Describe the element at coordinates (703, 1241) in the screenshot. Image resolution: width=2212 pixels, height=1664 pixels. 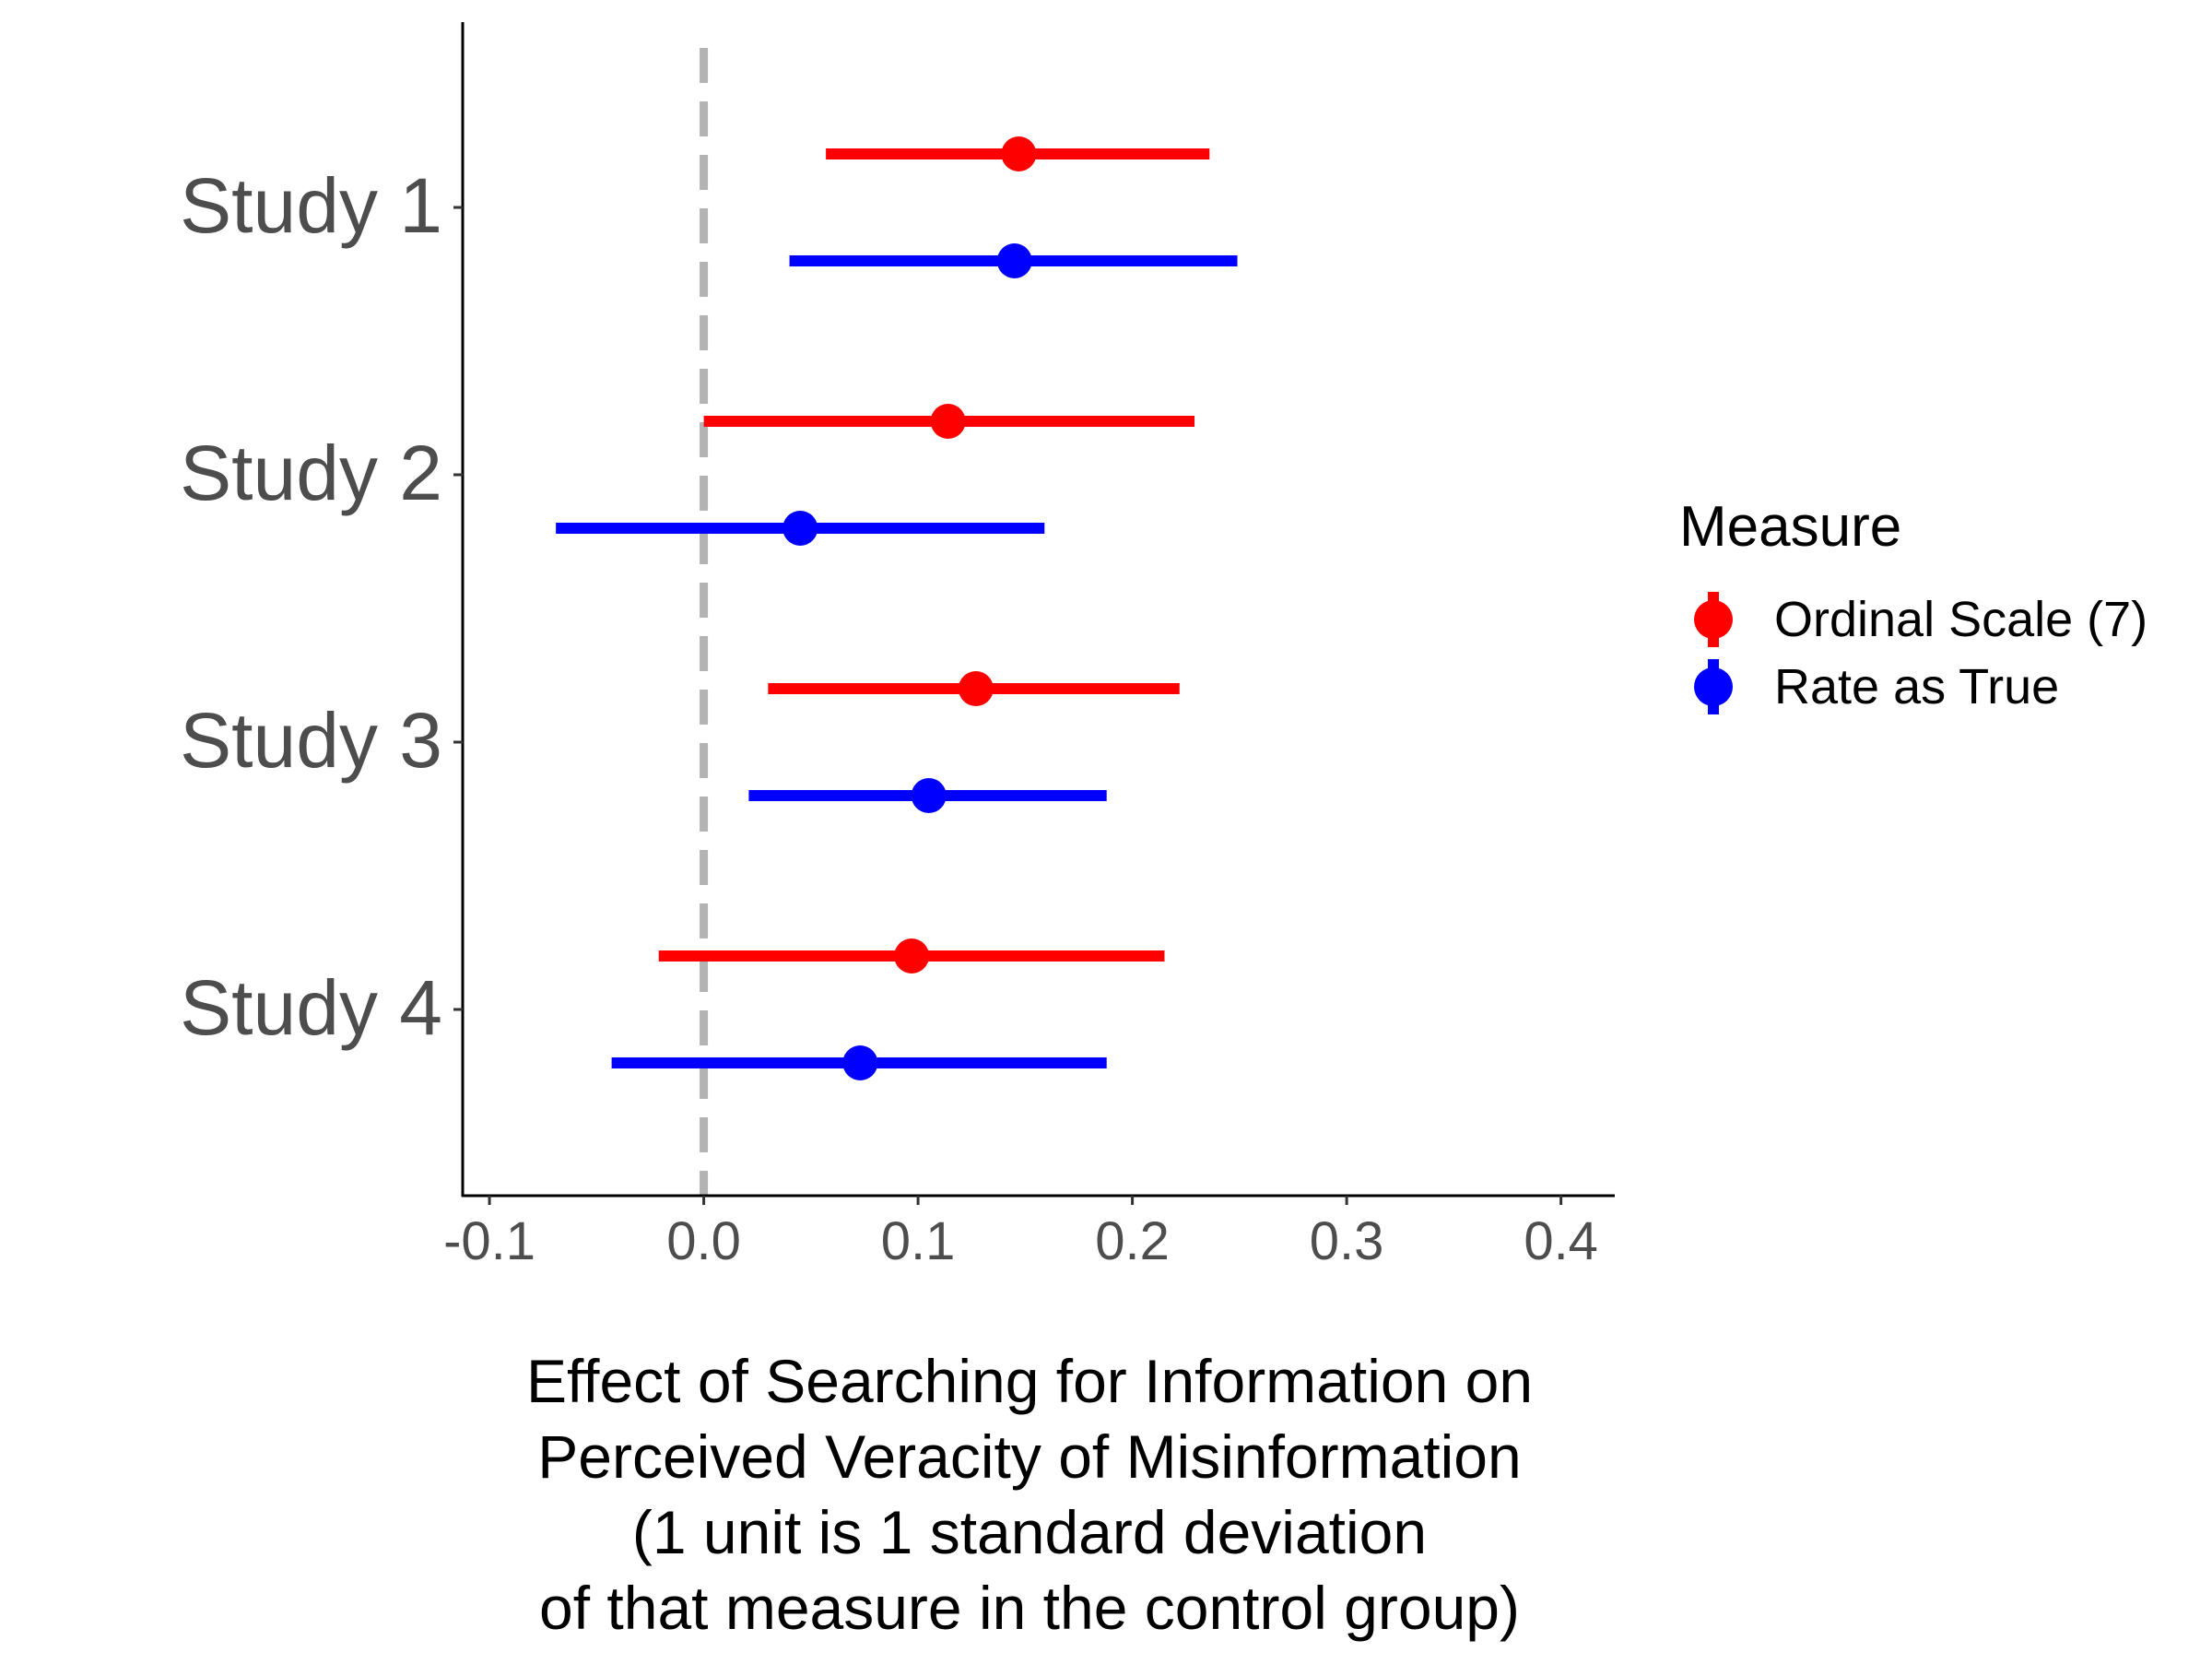
I see `x-tick-label: 0.0` at that location.